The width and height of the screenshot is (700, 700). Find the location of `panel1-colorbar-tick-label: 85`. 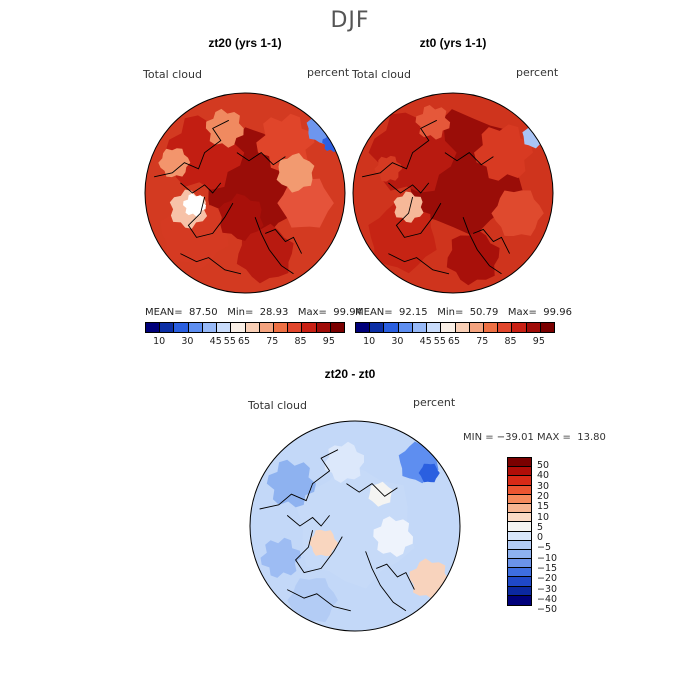

panel1-colorbar-tick-label: 85 is located at coordinates (300, 341).